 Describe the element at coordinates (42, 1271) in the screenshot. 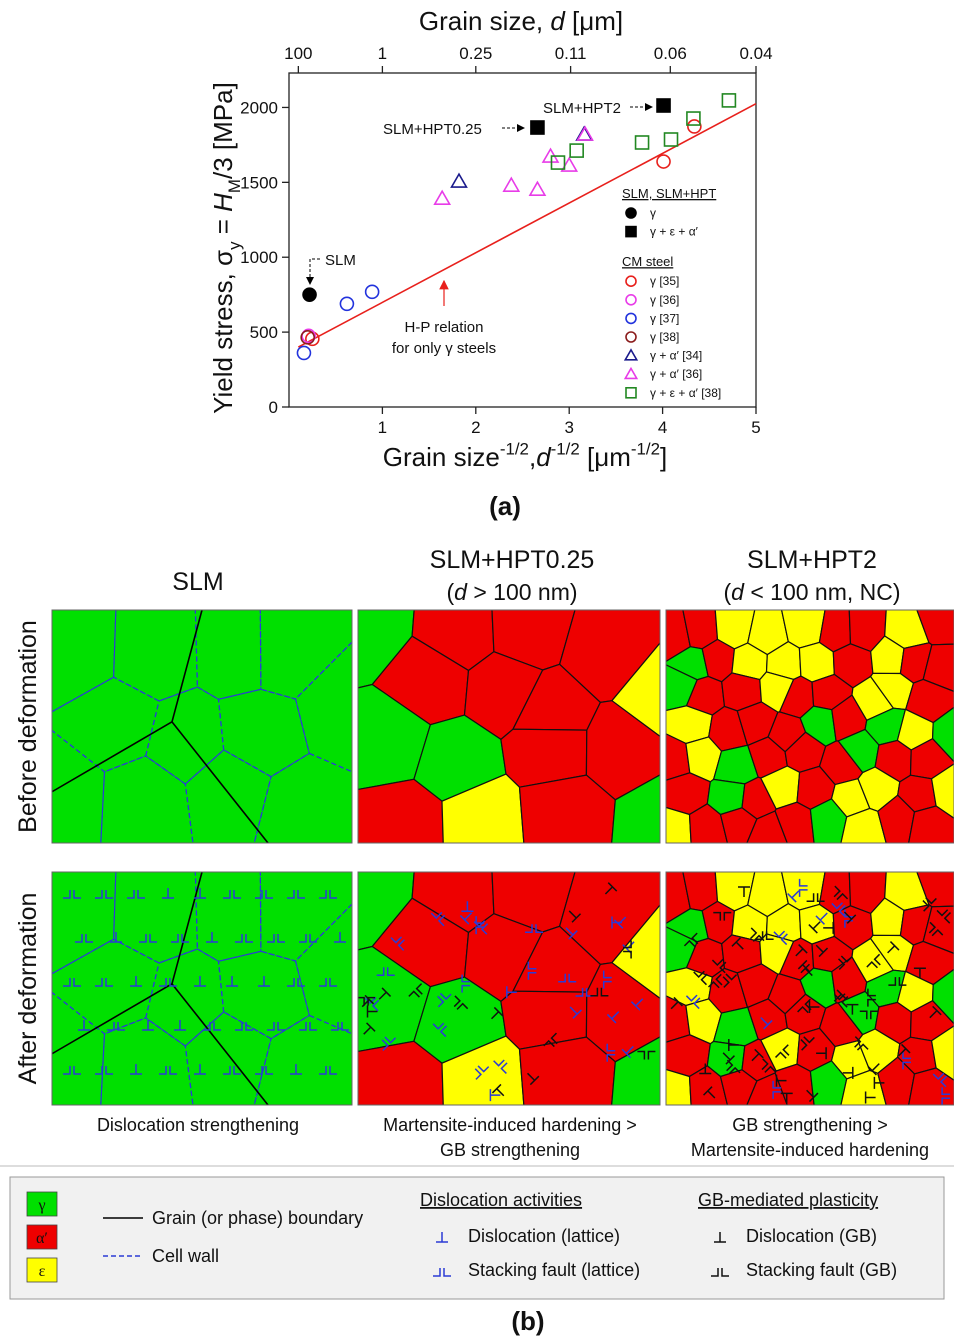

I see `phase-label: ε` at that location.